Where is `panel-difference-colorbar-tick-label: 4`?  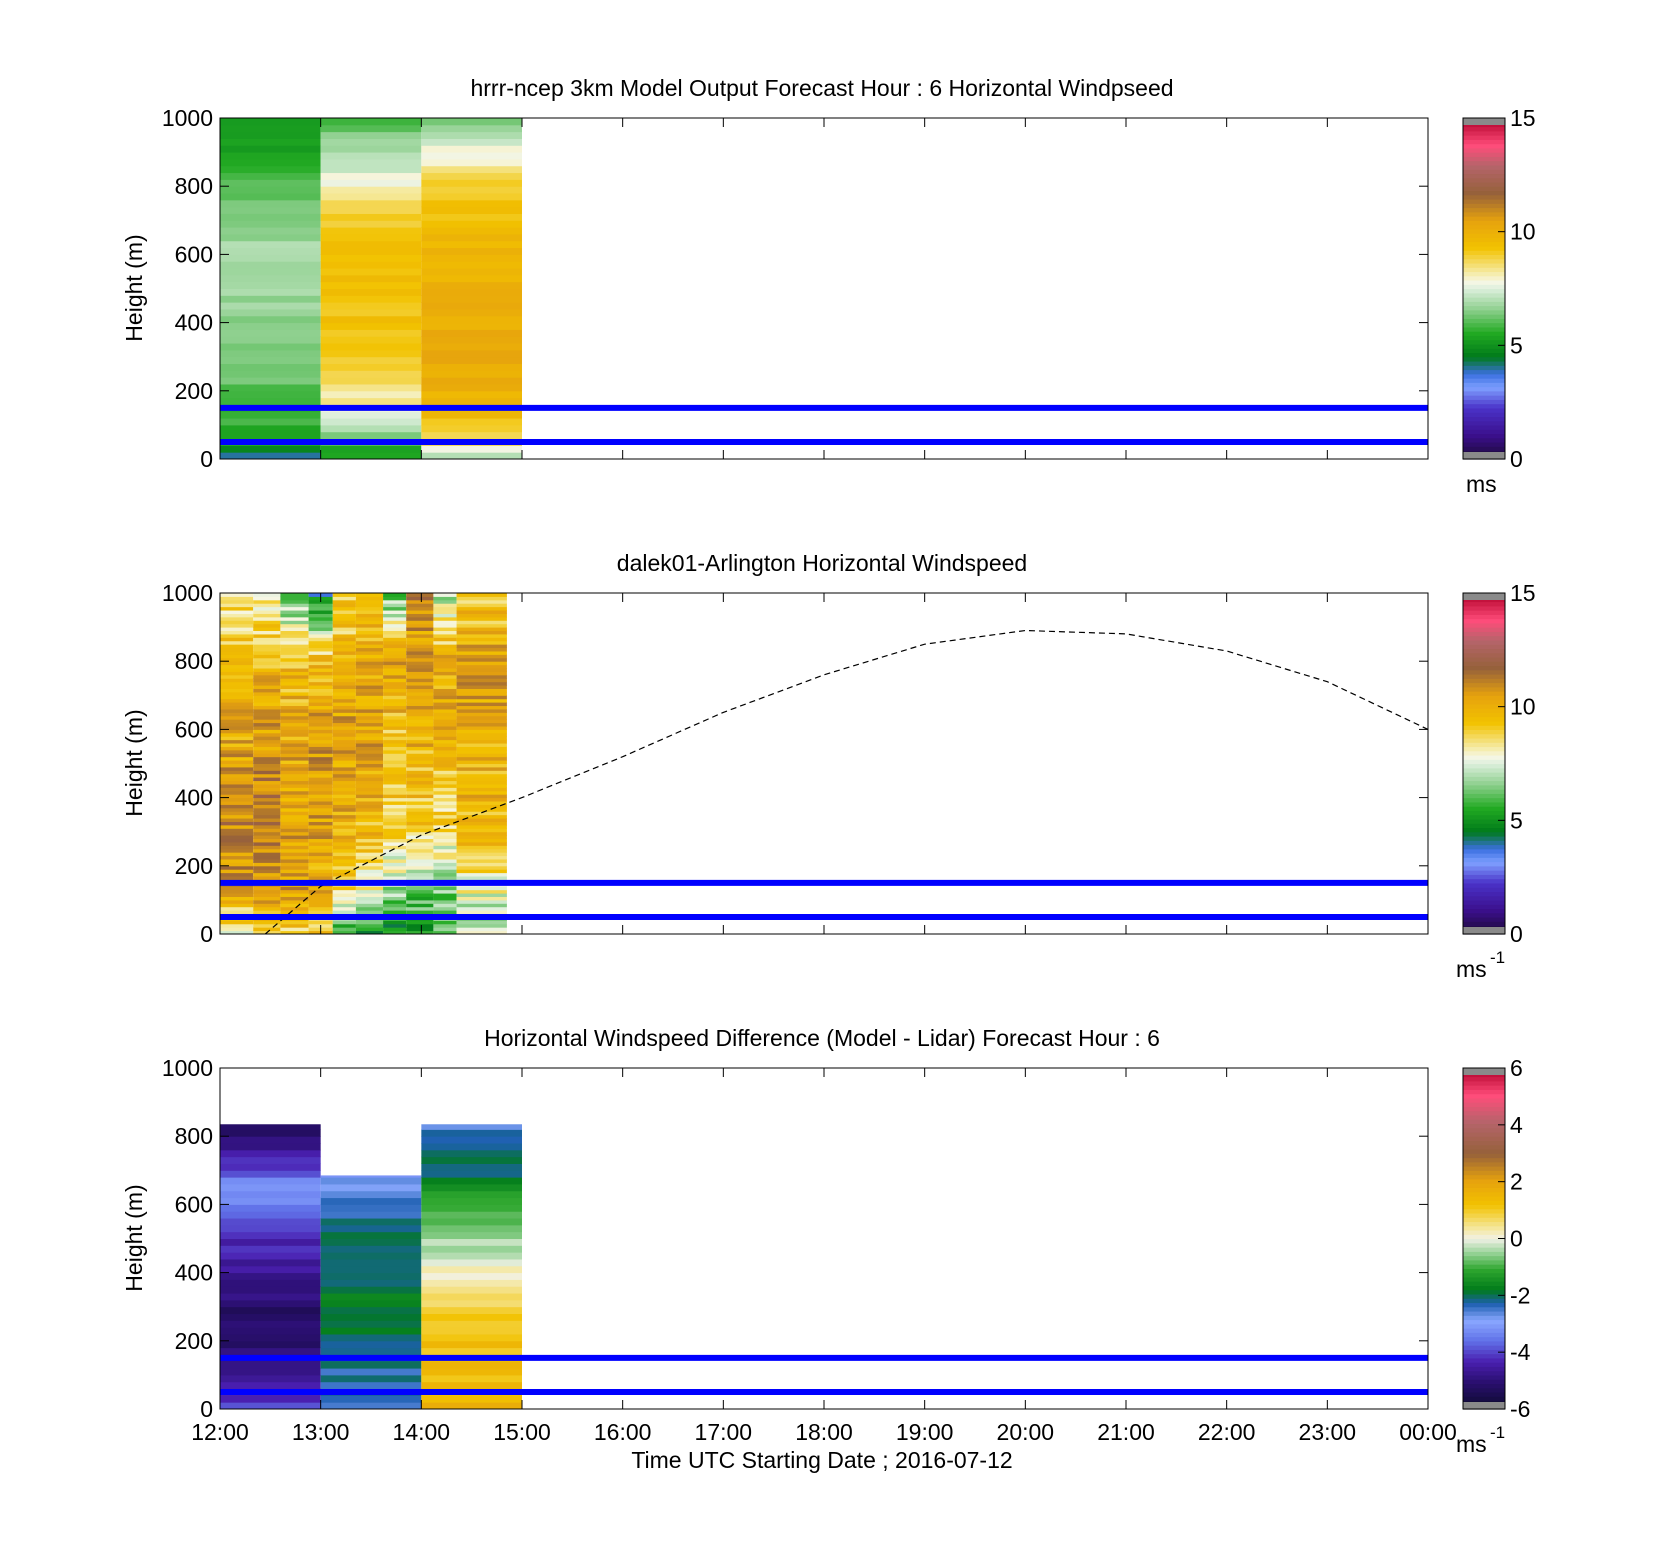 panel-difference-colorbar-tick-label: 4 is located at coordinates (1516, 1125).